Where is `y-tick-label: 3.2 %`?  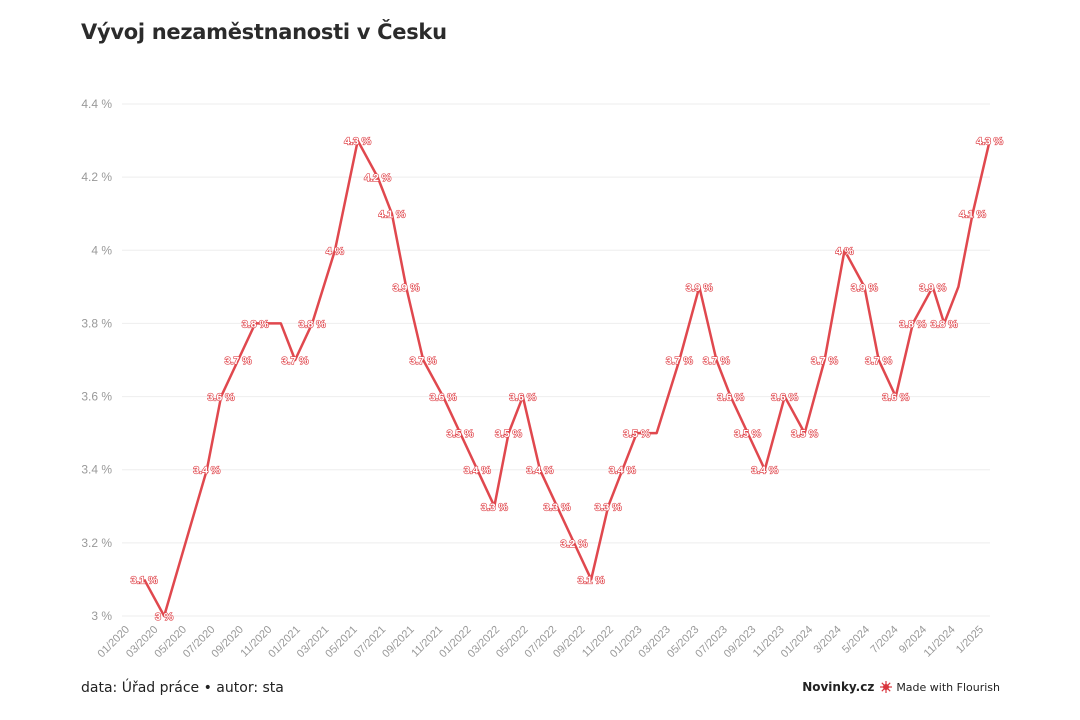
y-tick-label: 3.2 % is located at coordinates (96, 543).